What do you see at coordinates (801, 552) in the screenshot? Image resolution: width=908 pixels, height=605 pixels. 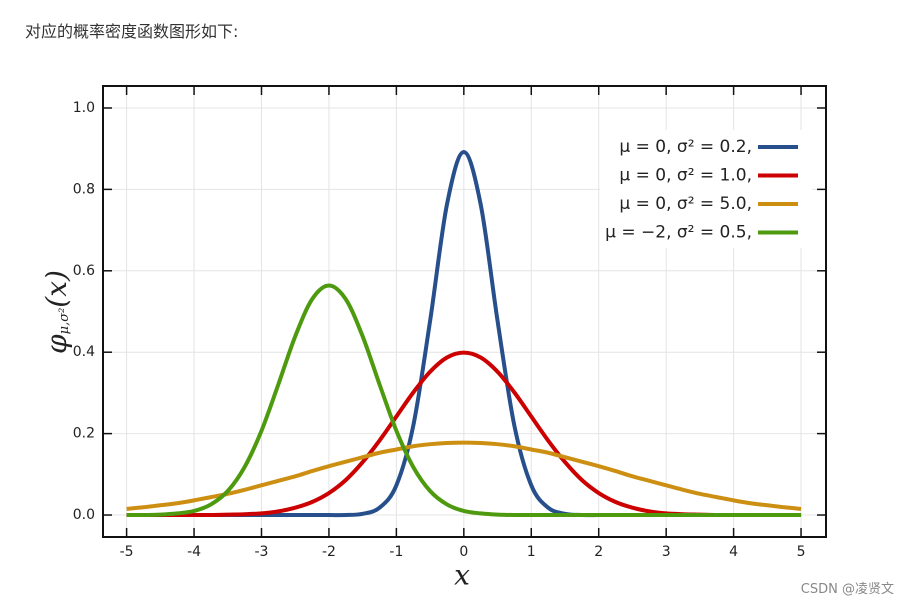 I see `x-tick-label: 5` at bounding box center [801, 552].